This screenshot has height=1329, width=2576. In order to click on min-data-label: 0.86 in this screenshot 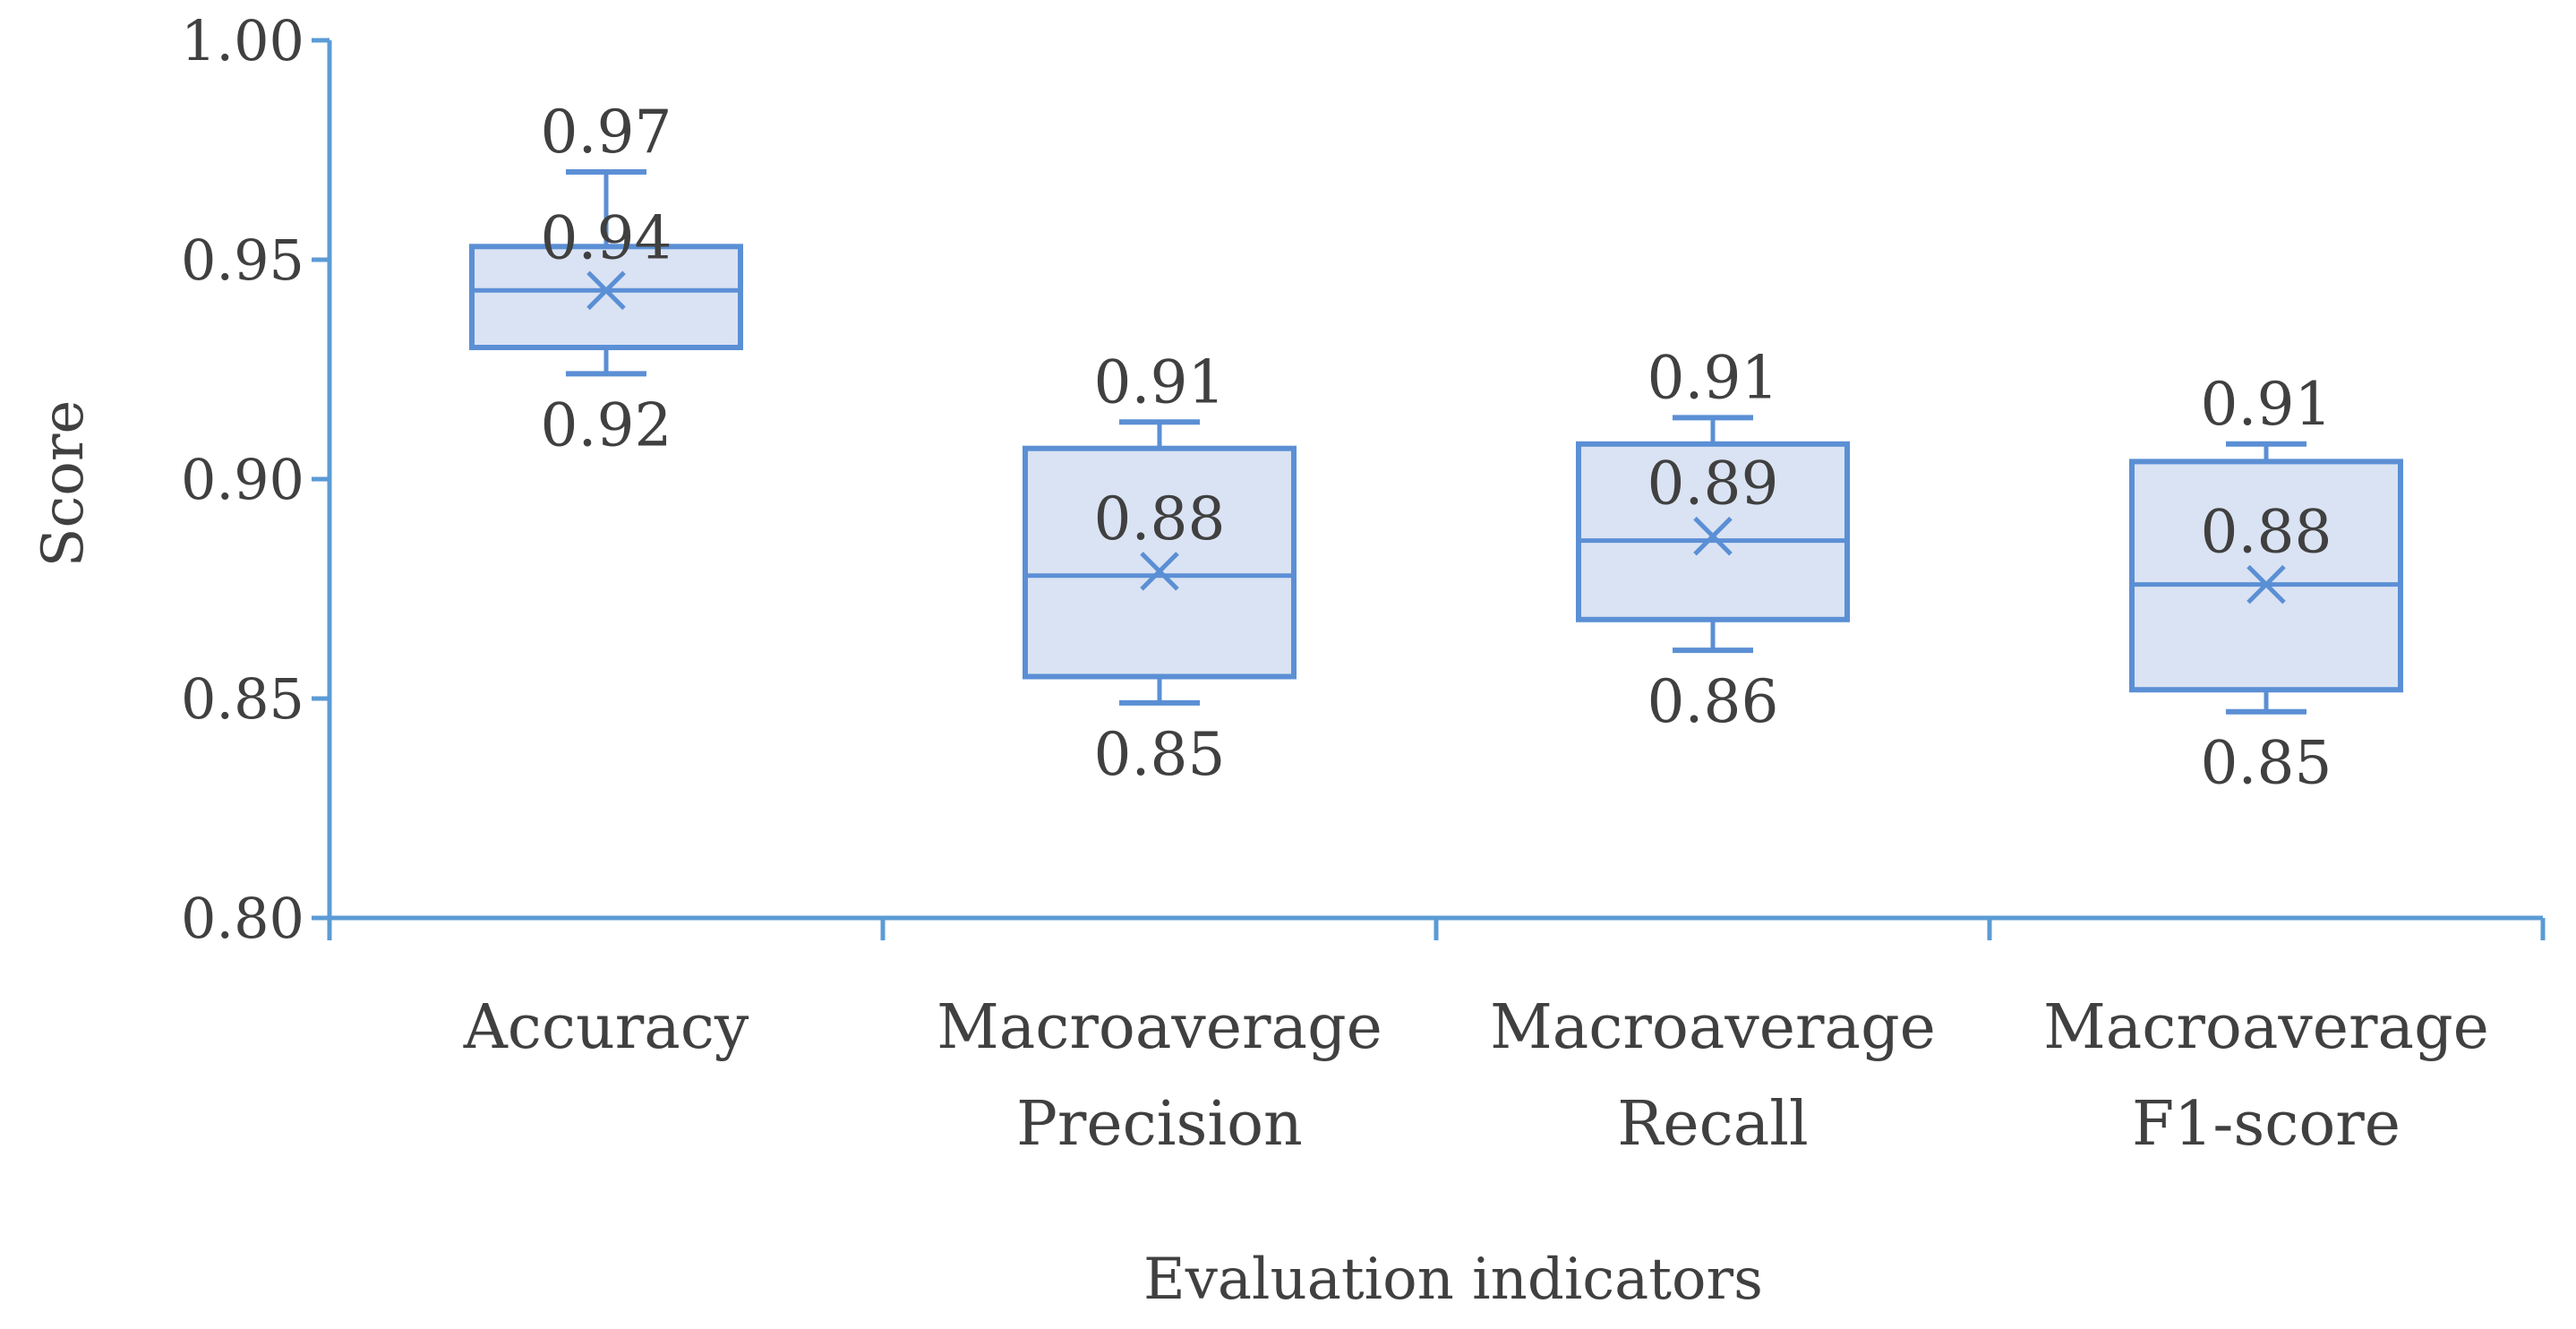, I will do `click(1713, 701)`.